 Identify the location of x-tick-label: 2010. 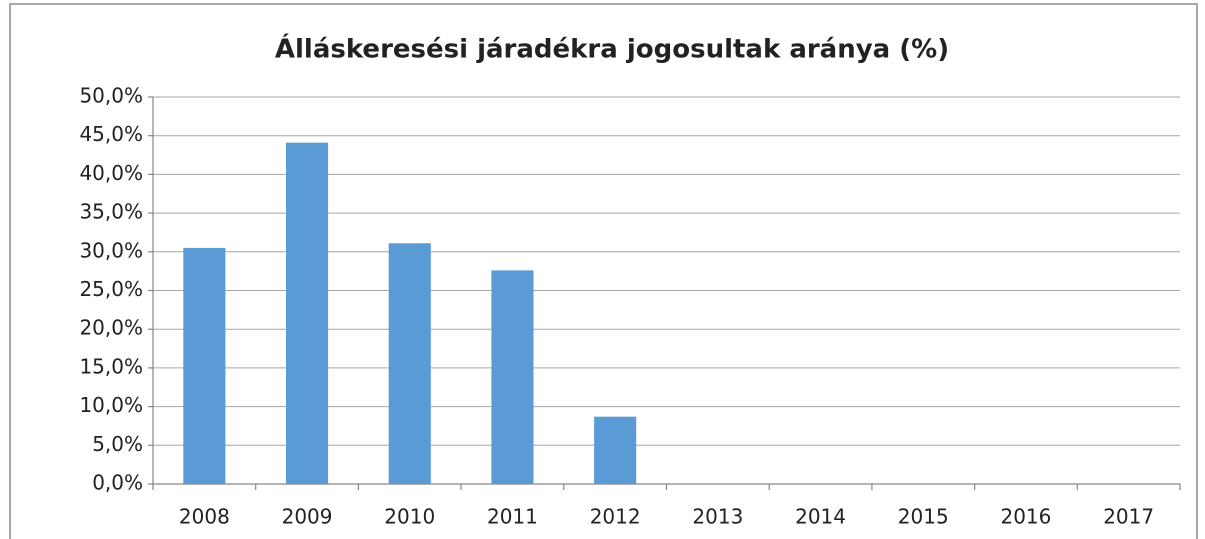
(409, 517).